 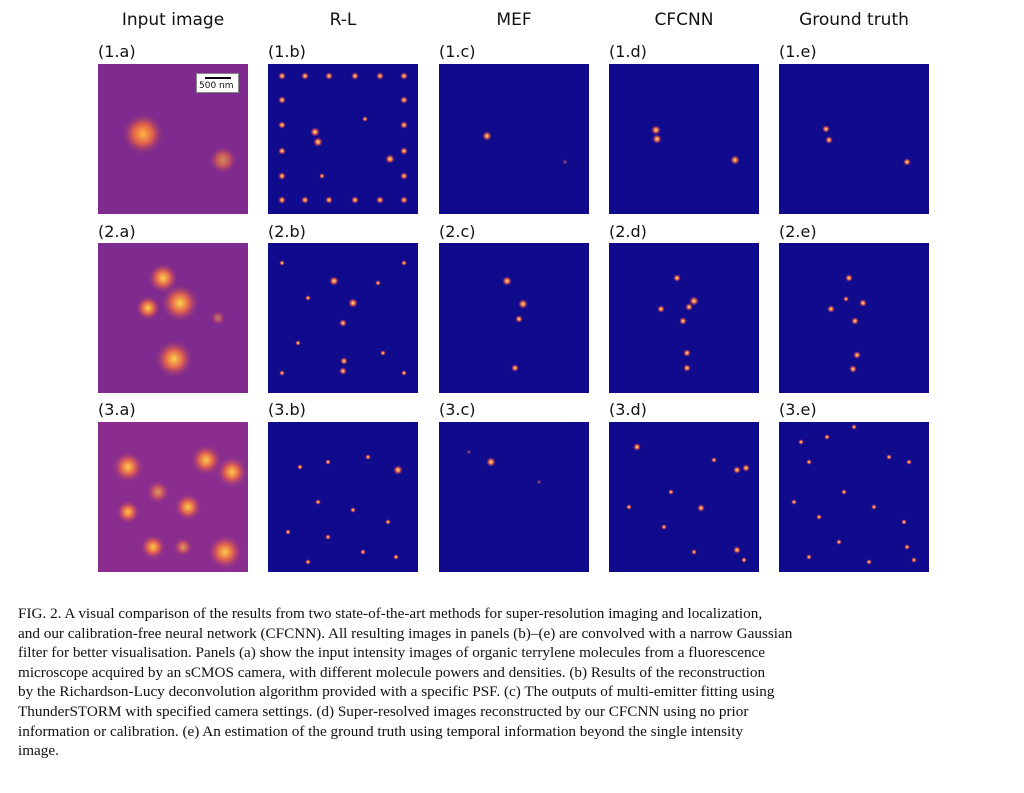 I want to click on scale-bar: 500 nm, so click(x=217, y=83).